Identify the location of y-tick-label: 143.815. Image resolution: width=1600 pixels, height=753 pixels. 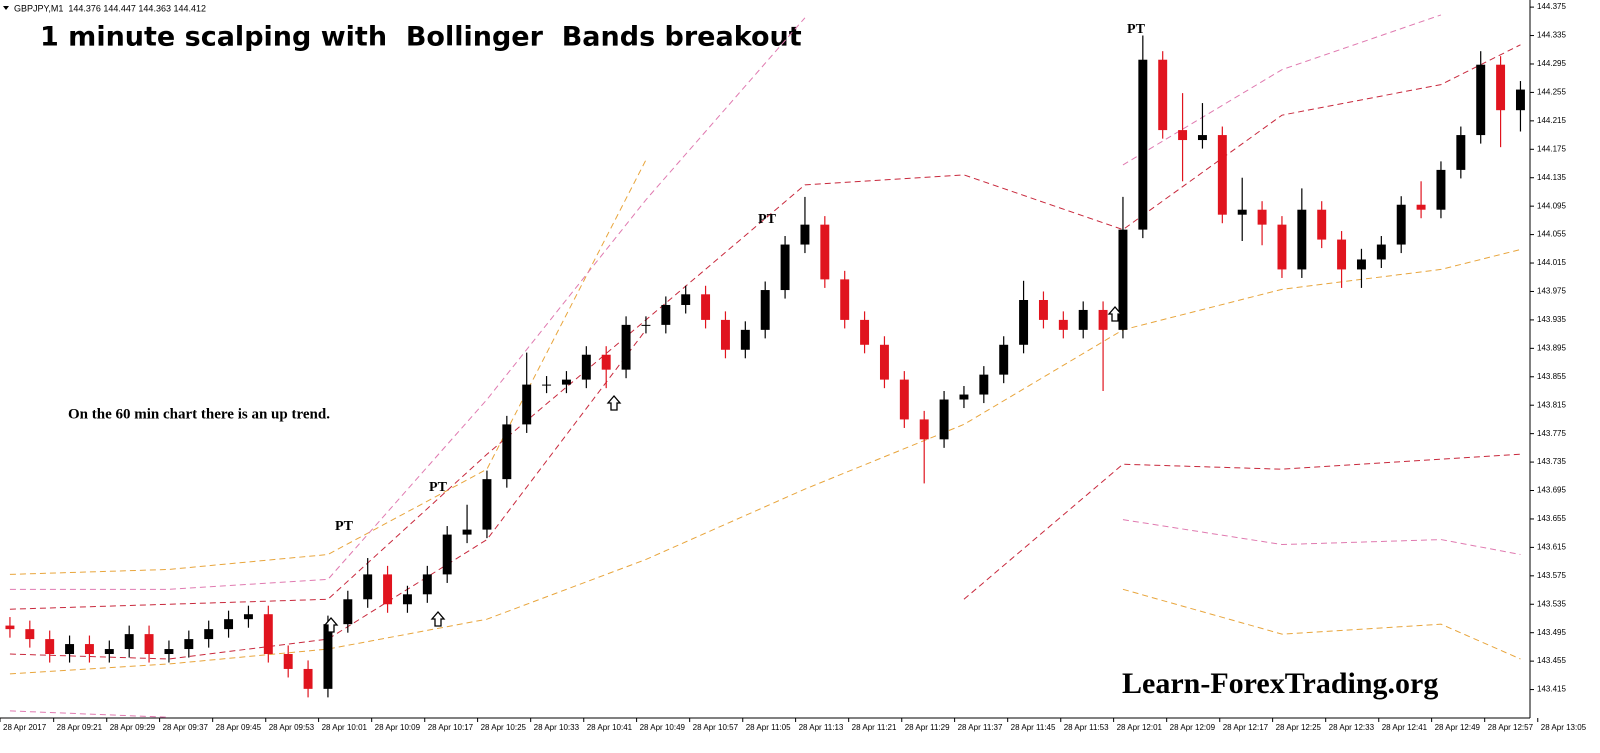
(1551, 404).